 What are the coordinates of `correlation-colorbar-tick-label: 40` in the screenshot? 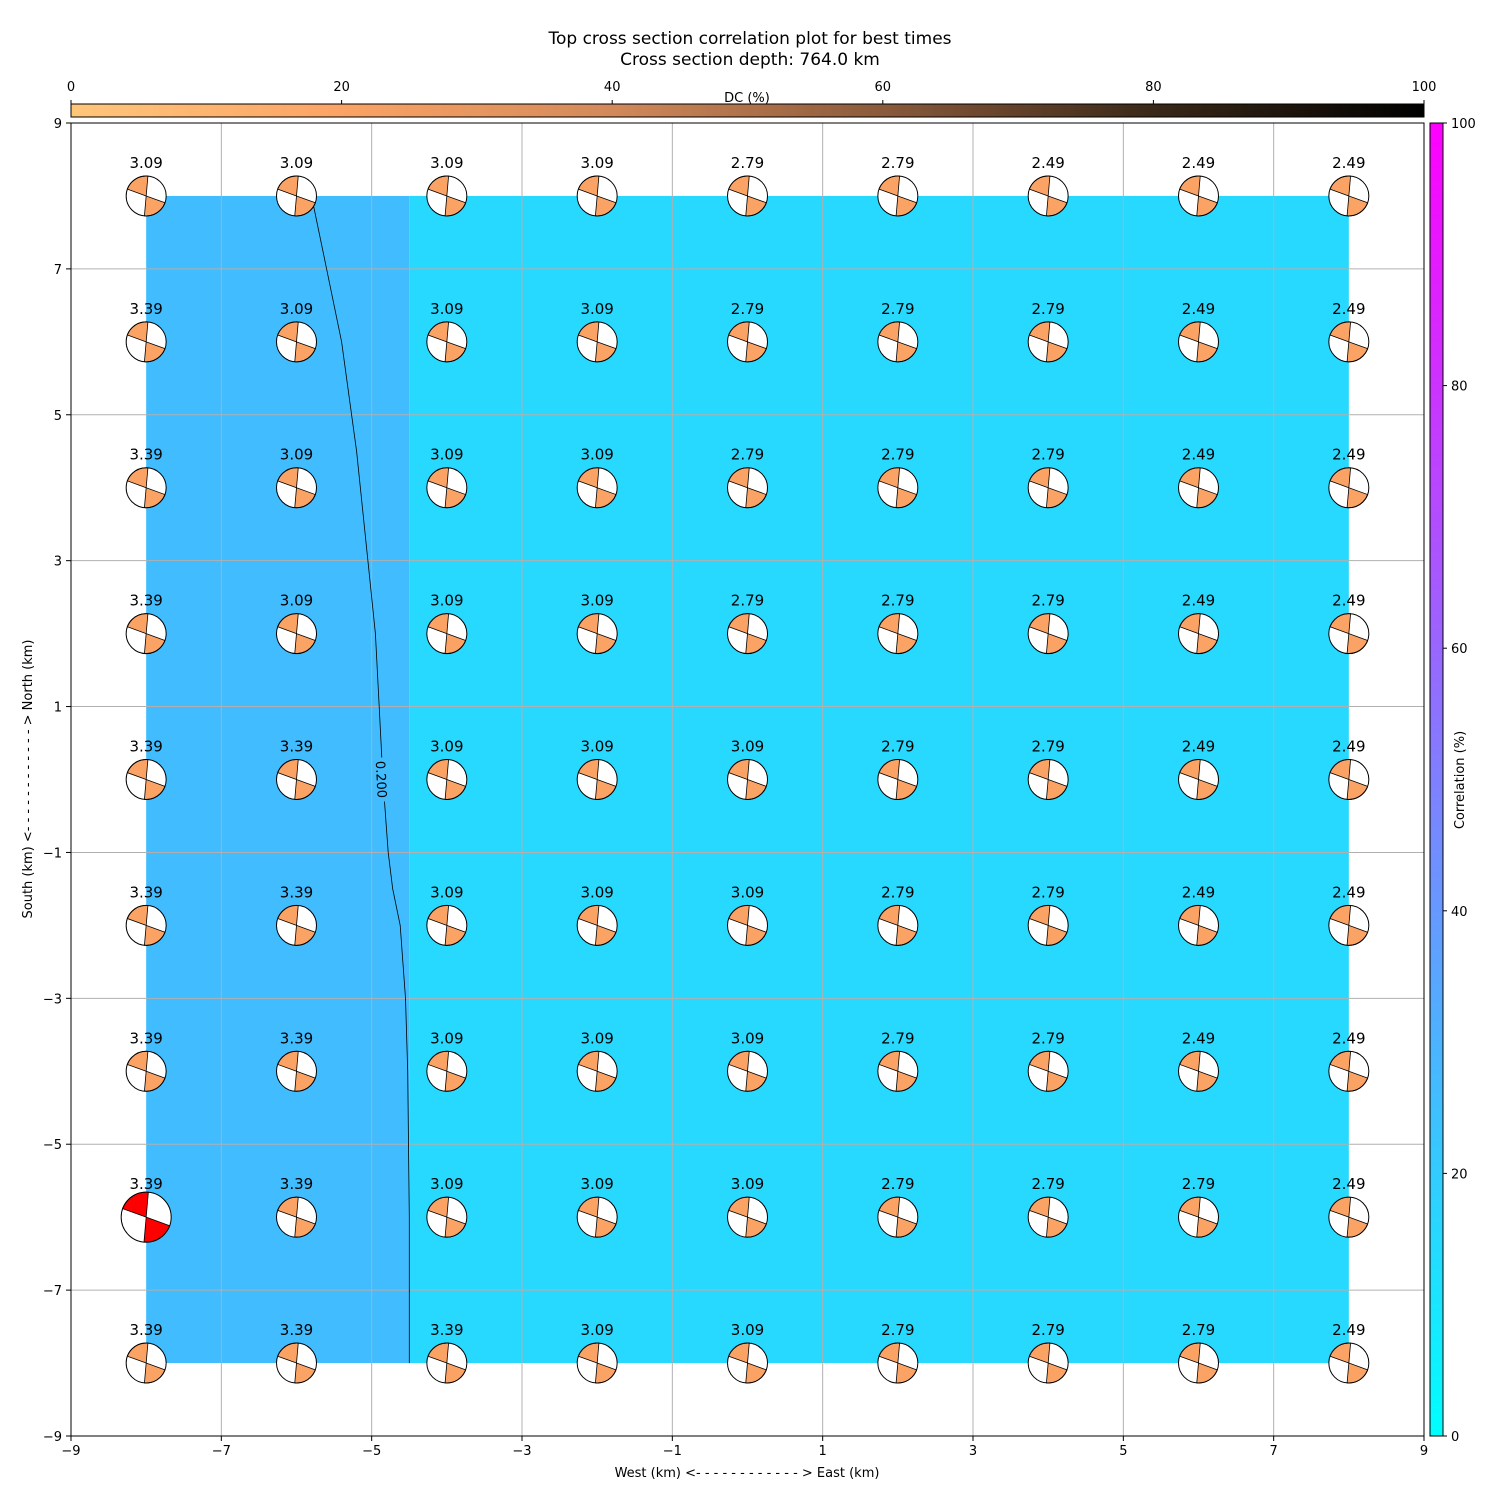 It's located at (1459, 912).